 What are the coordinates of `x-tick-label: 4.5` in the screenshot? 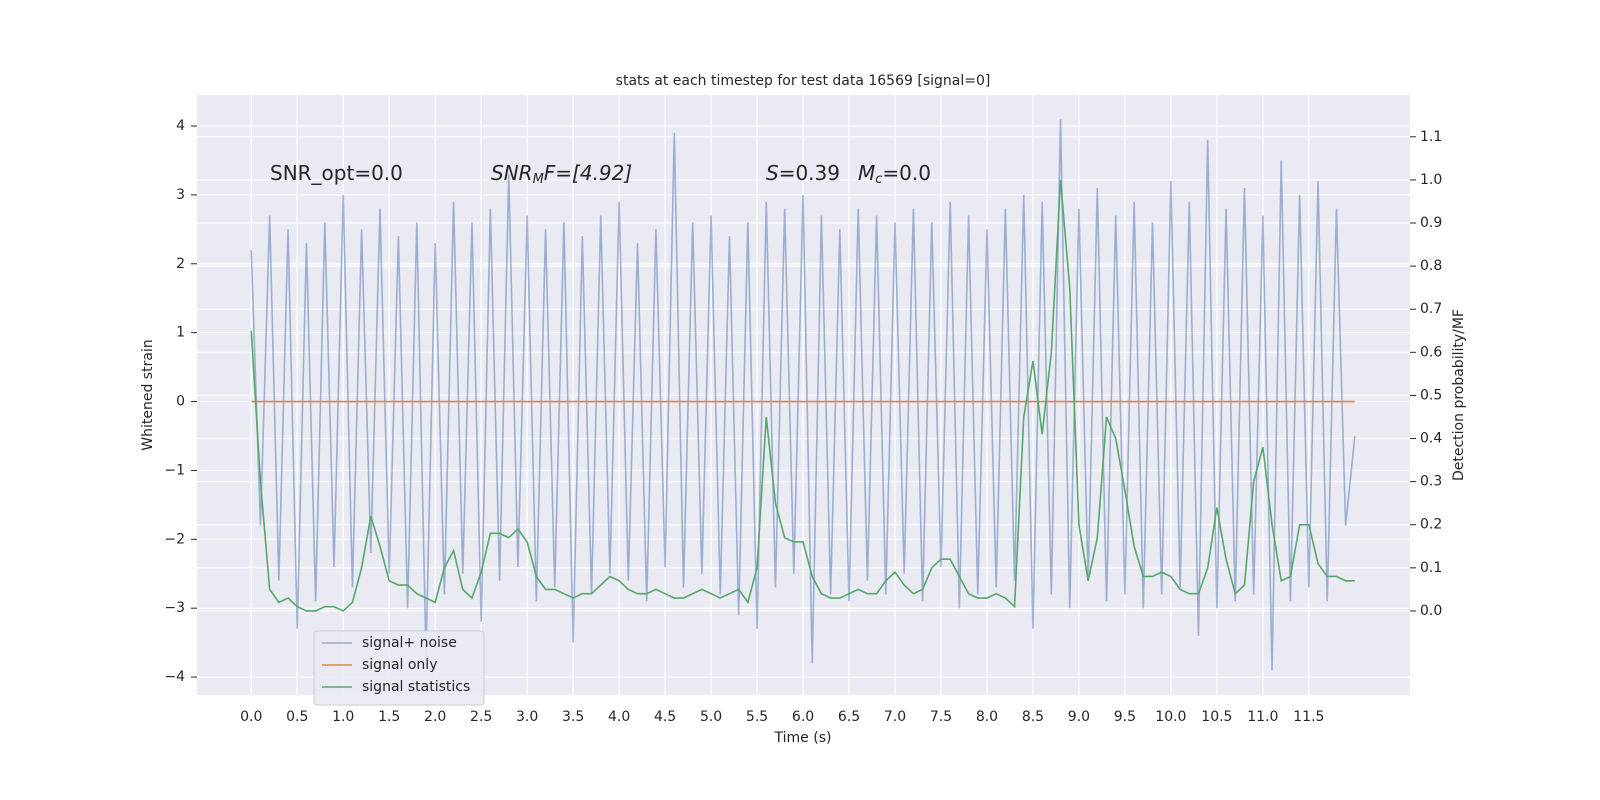 It's located at (665, 717).